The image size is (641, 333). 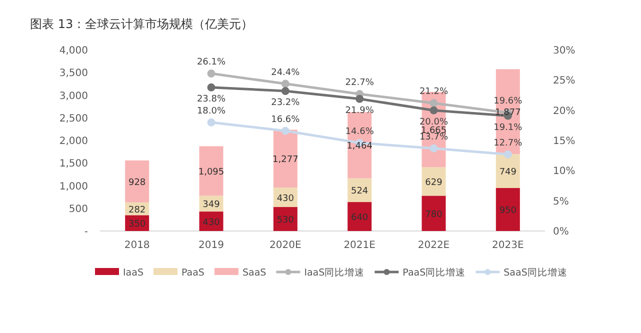 What do you see at coordinates (142, 24) in the screenshot?
I see `chart-title: 图表 13：全球云计算市场规模（亿美元）` at bounding box center [142, 24].